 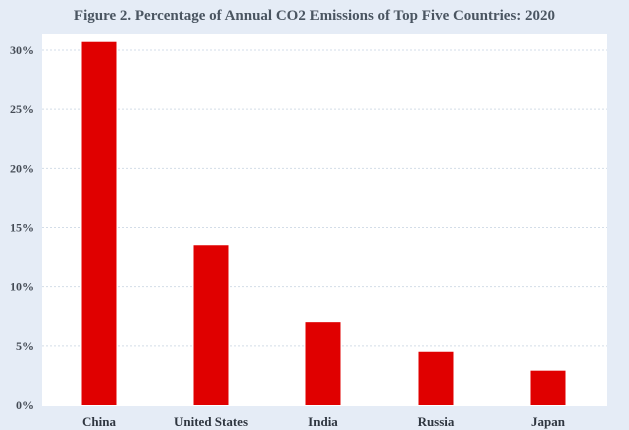 I want to click on x-category-label: China, so click(x=99, y=421).